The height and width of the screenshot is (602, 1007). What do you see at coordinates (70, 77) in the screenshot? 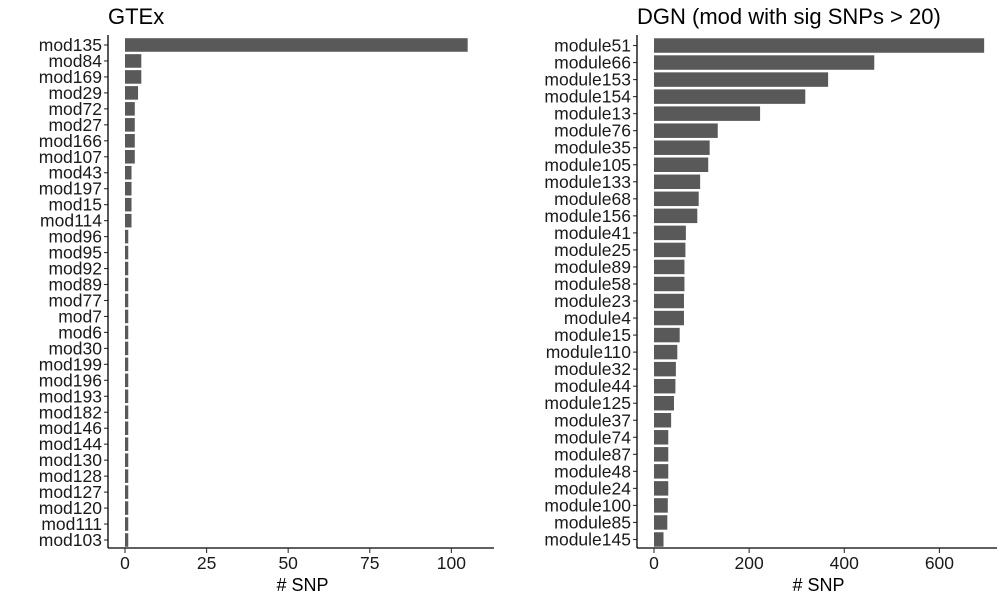
I see `y-tick-label: mod169` at bounding box center [70, 77].